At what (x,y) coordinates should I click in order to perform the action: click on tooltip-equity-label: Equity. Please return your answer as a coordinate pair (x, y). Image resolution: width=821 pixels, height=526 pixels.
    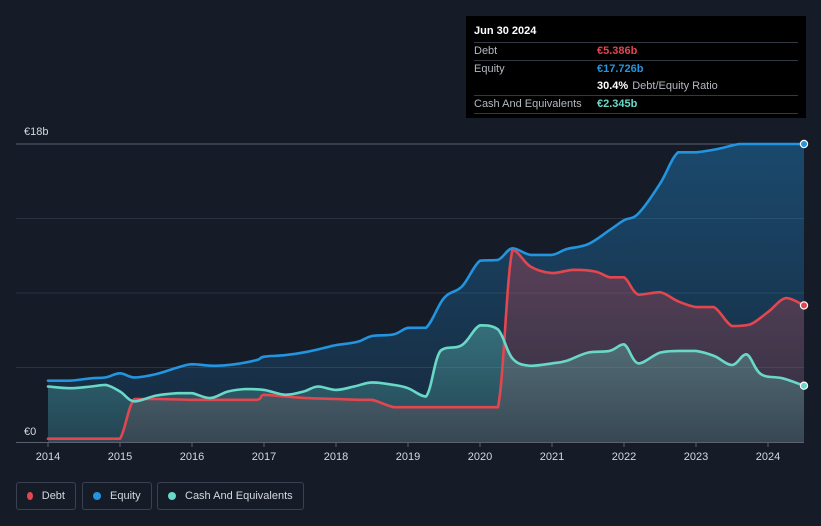
    Looking at the image, I should click on (489, 69).